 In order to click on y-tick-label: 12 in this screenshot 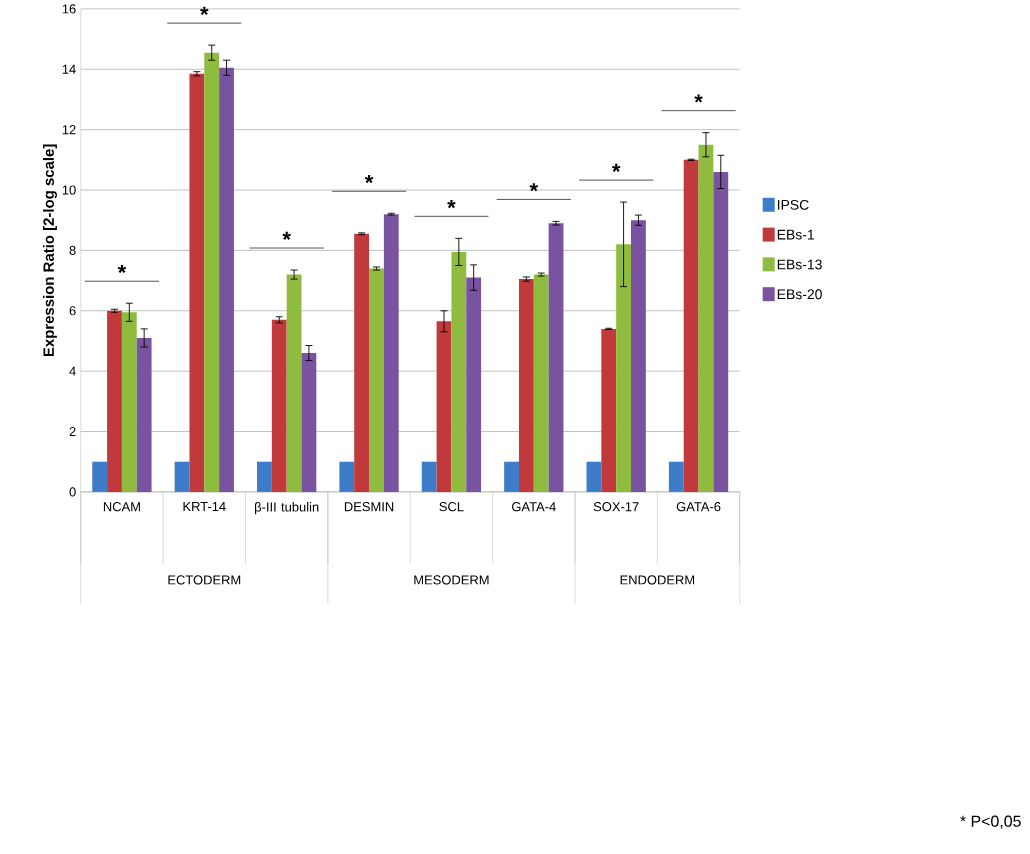, I will do `click(69, 130)`.